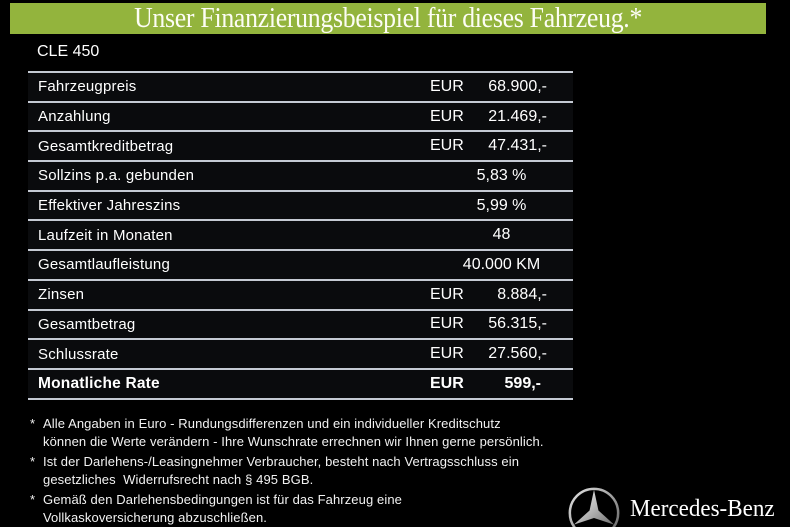 The width and height of the screenshot is (790, 527). Describe the element at coordinates (61, 295) in the screenshot. I see `row-label: Zinsen` at that location.